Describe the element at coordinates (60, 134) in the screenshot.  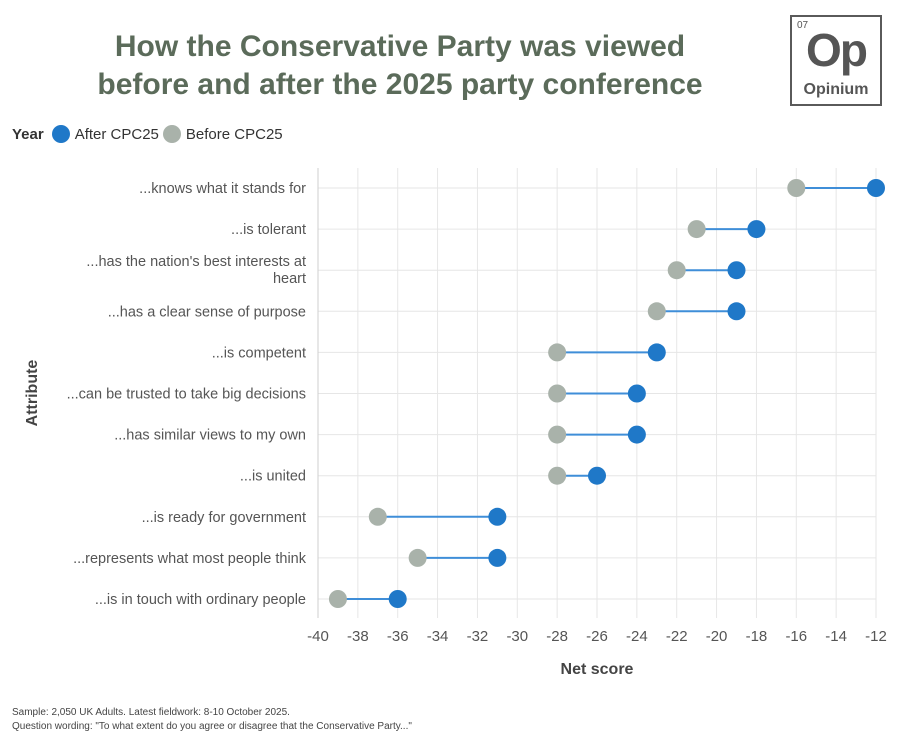
I see `legend-dot-after` at that location.